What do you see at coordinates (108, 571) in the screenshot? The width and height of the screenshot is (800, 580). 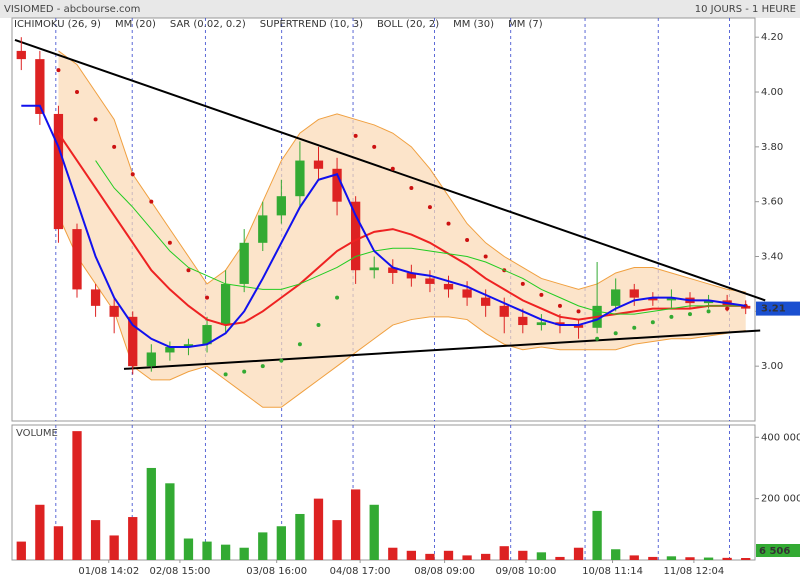 I see `x-tick-label: 01/08 14:02` at bounding box center [108, 571].